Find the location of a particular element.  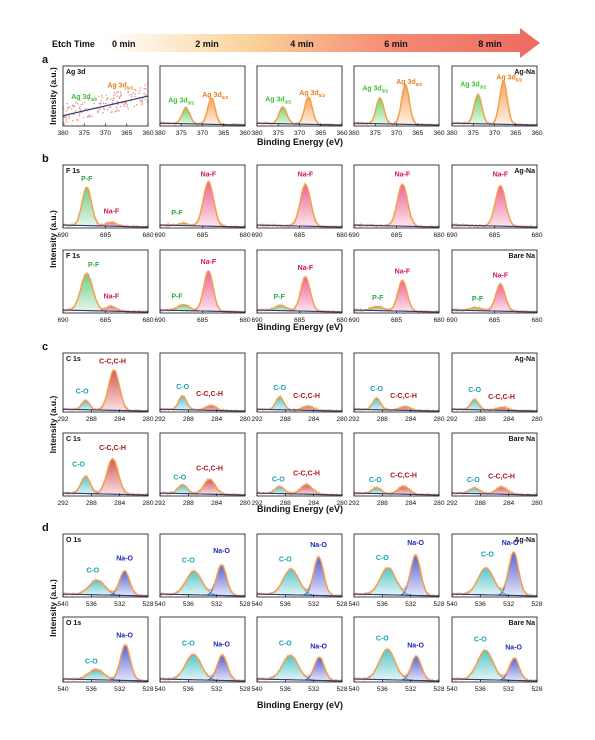

spectrum-3-3: 292 288 284 280 C-O C-C,C-H is located at coordinates (396, 387).